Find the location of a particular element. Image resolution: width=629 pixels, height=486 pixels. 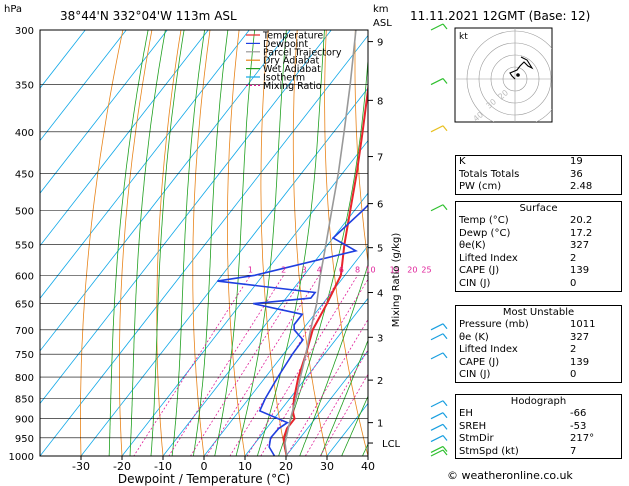

index-value: 36 is located at coordinates (576, 174).